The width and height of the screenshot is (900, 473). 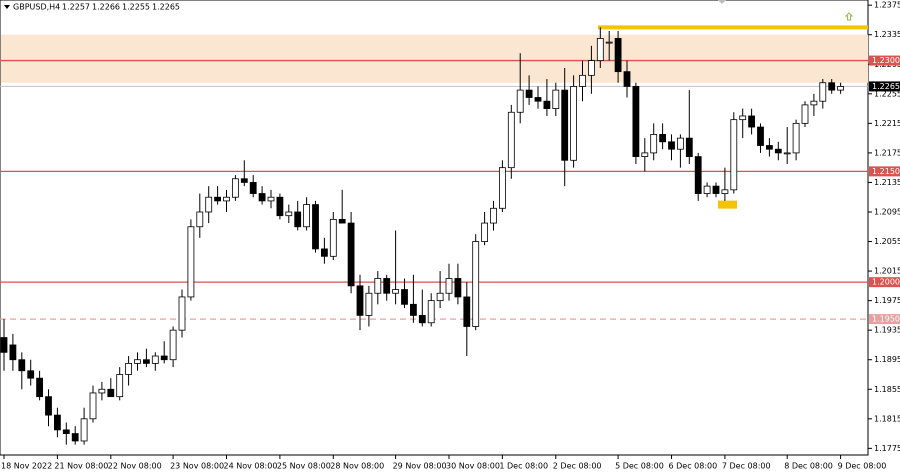 What do you see at coordinates (886, 60) in the screenshot?
I see `level-label: 1.2300` at bounding box center [886, 60].